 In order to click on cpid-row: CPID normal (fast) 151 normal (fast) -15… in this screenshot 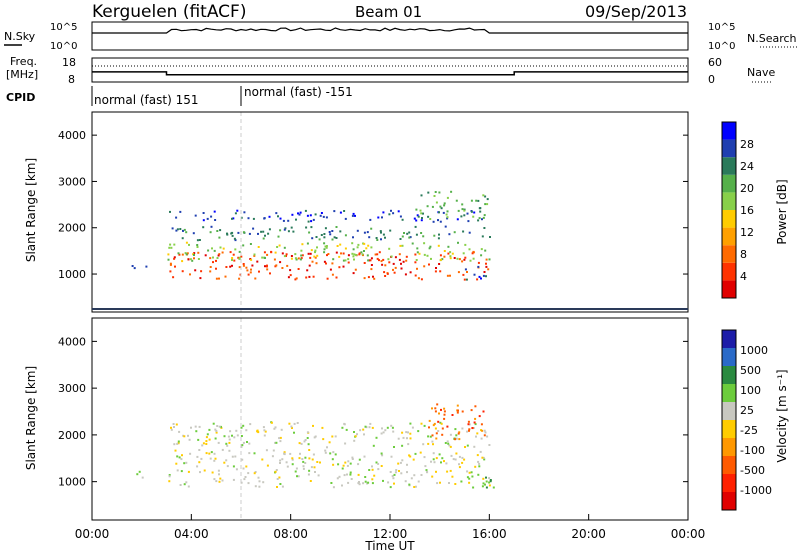, I will do `click(179, 96)`.